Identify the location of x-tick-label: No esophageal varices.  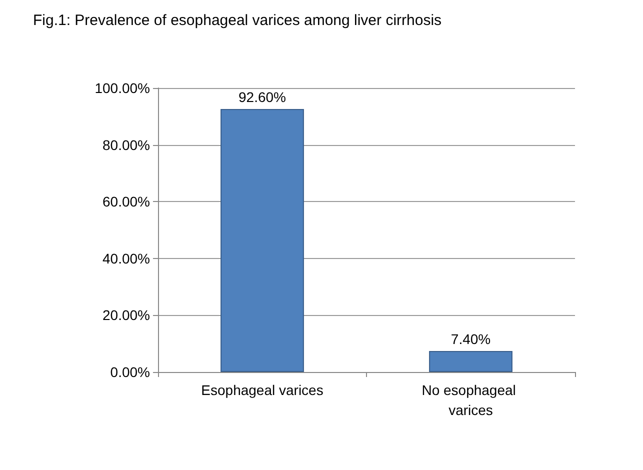
(471, 400).